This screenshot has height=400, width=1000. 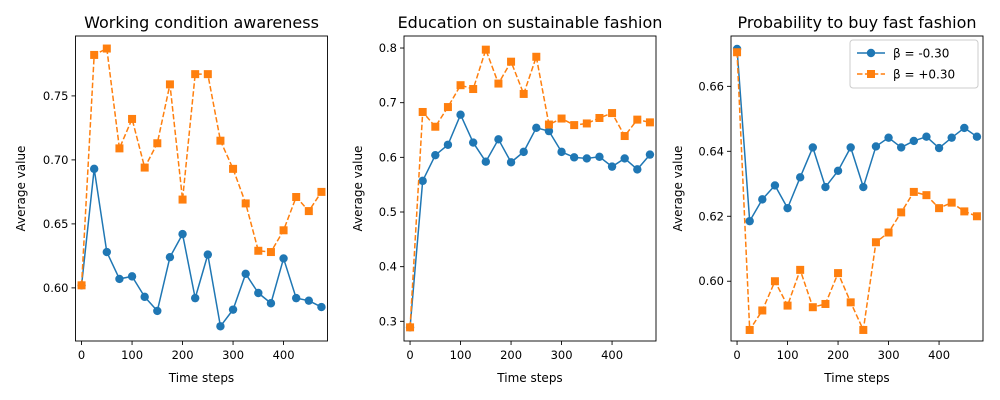 What do you see at coordinates (56, 96) in the screenshot?
I see `y-tick-label: 0.75` at bounding box center [56, 96].